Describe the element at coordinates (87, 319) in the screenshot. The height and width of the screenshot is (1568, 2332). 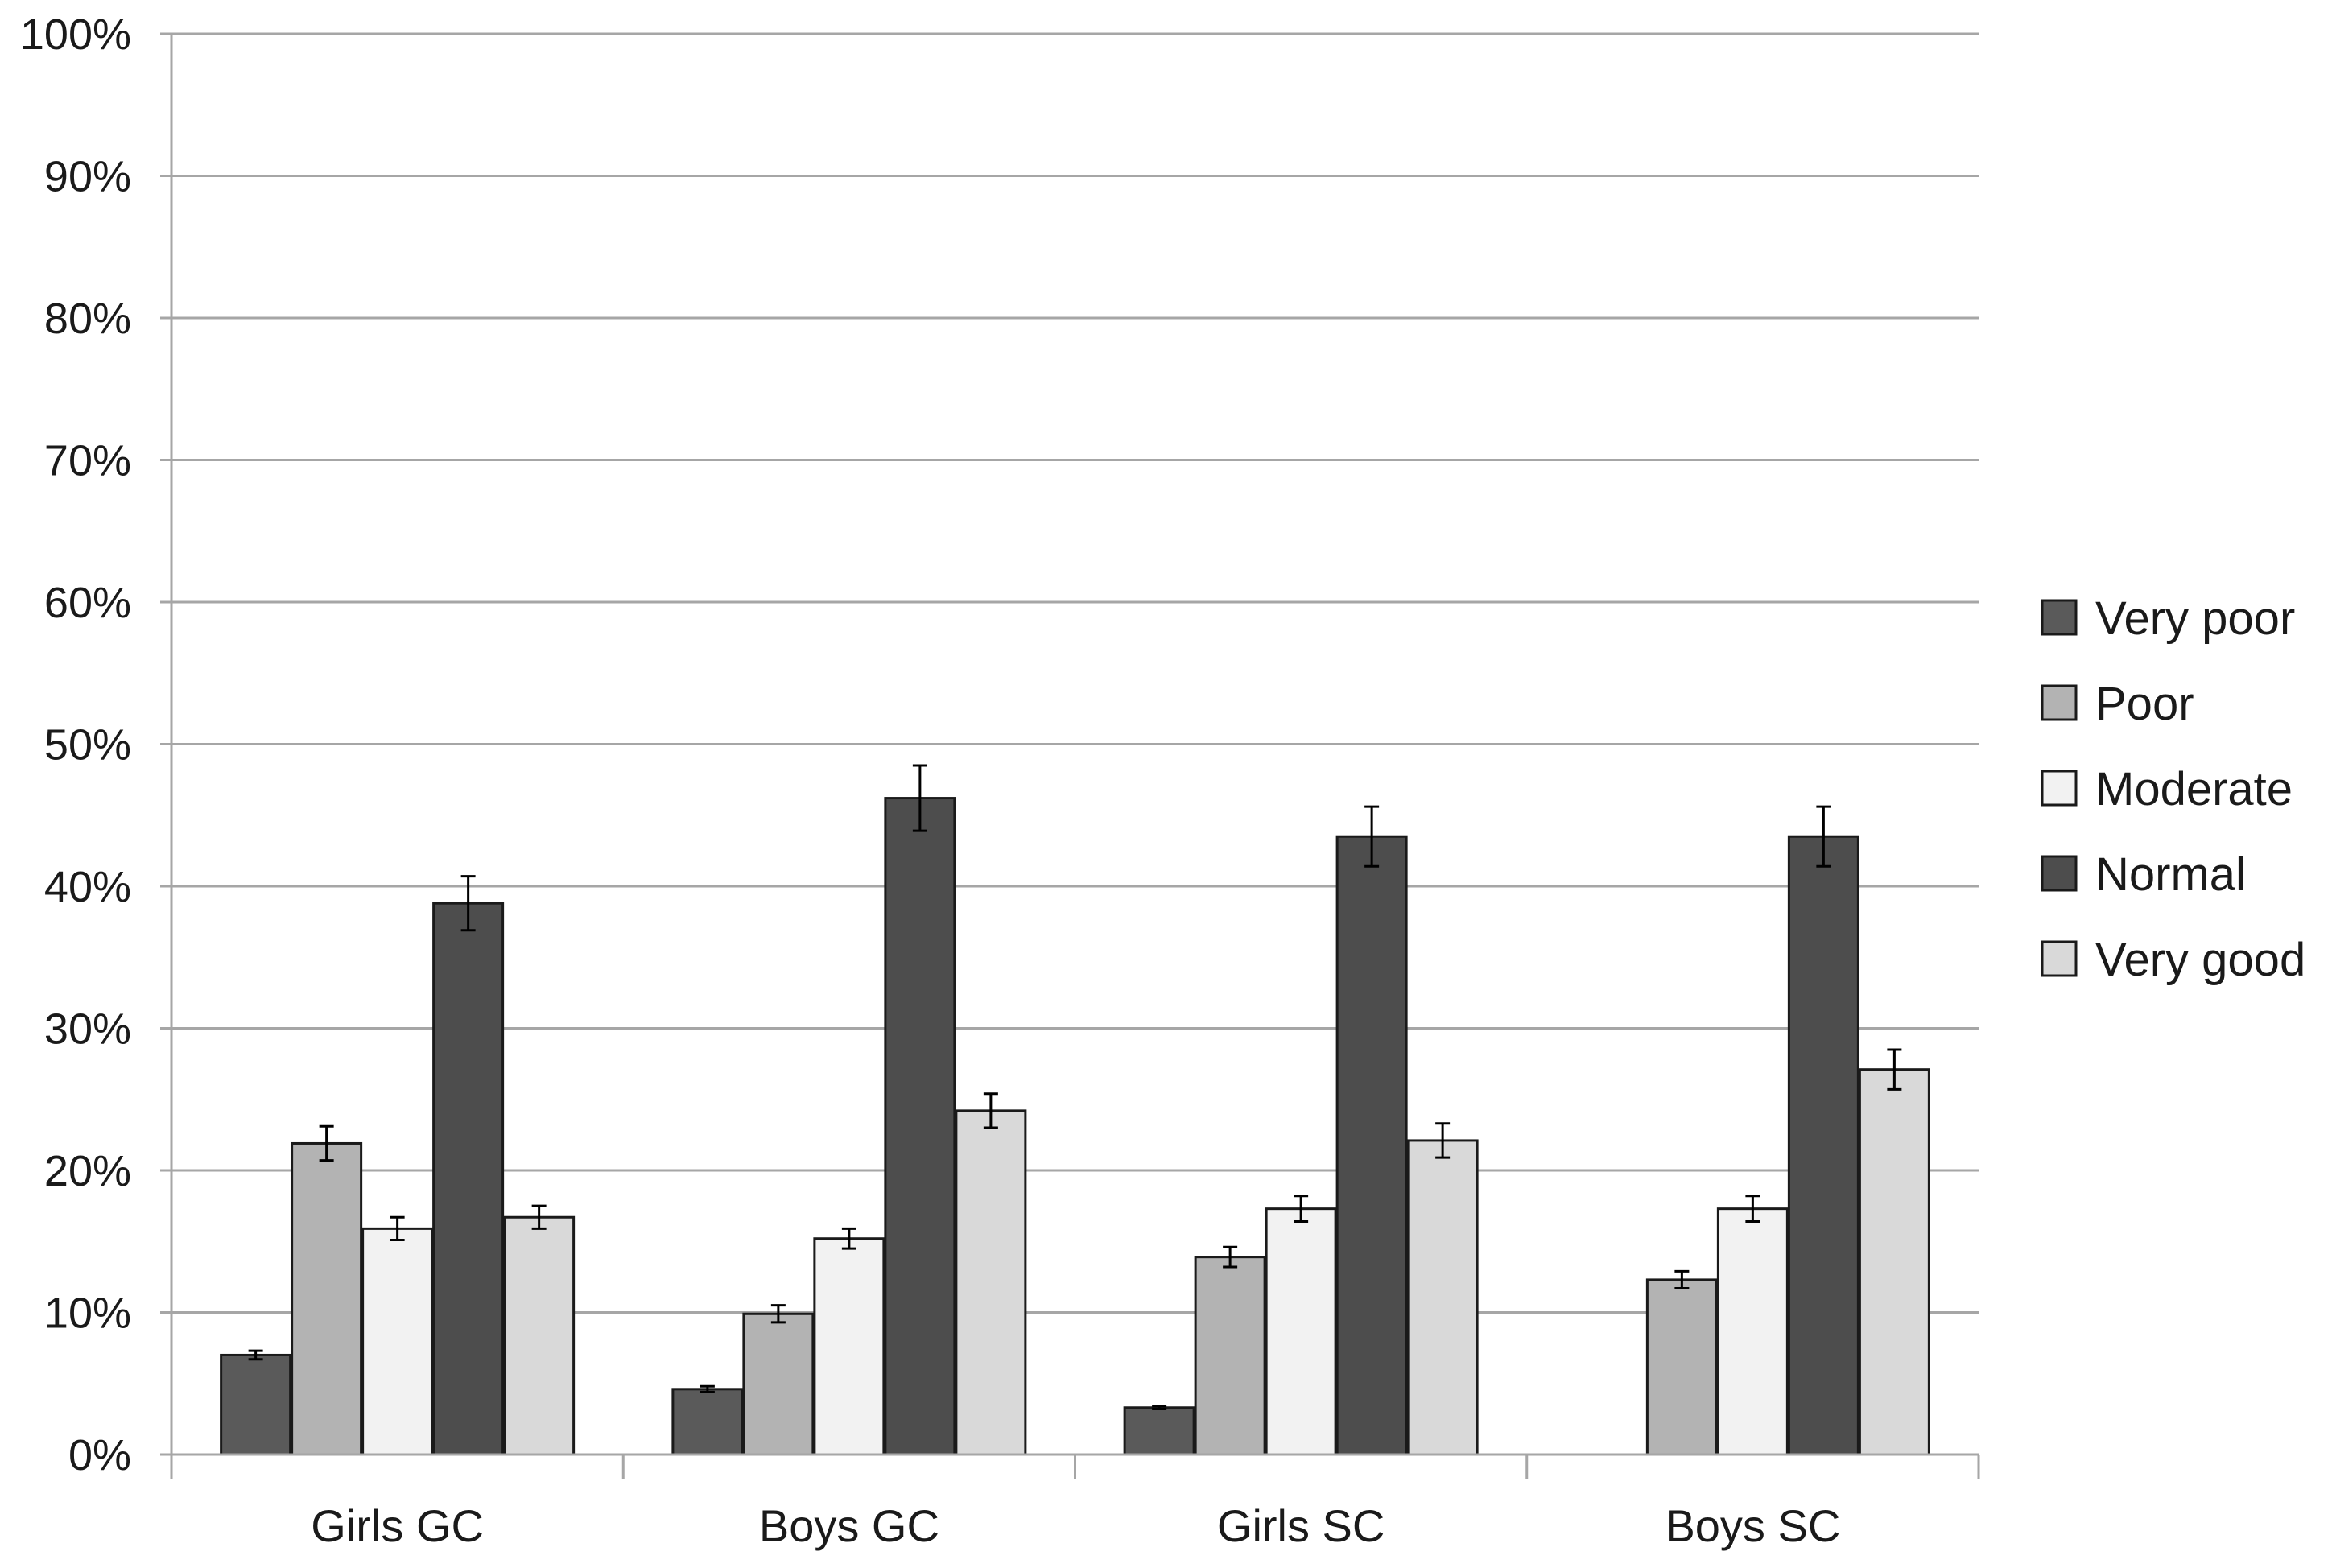
I see `y-tick-label: 80%` at that location.